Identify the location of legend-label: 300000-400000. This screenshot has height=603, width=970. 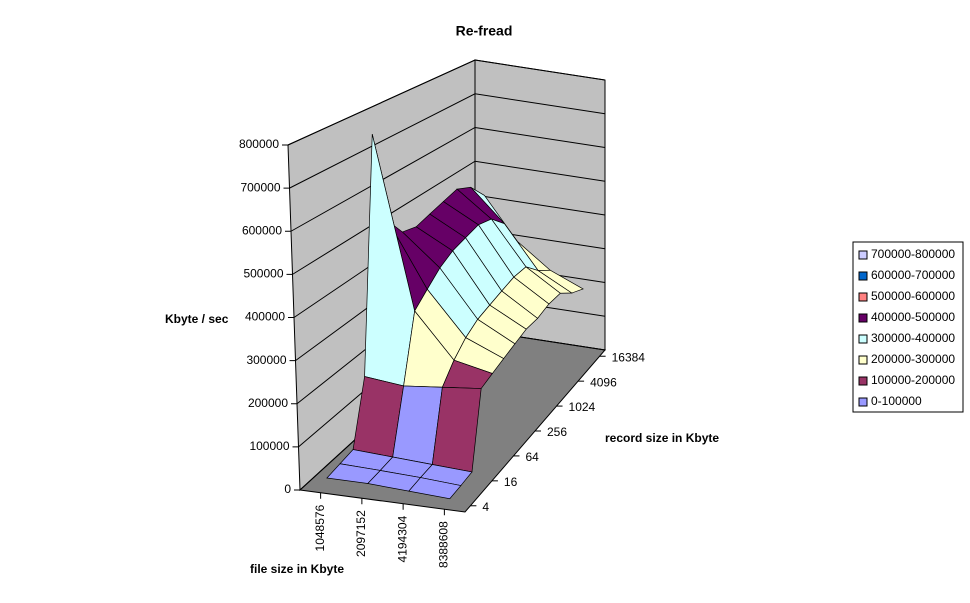
(913, 338).